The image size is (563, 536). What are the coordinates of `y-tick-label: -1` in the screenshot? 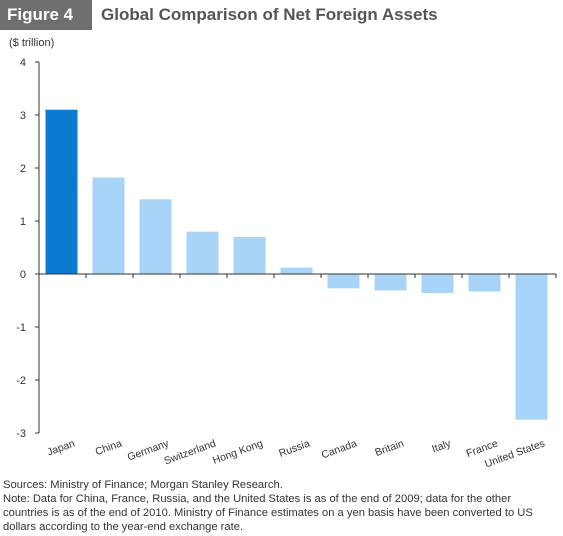 It's located at (21, 328).